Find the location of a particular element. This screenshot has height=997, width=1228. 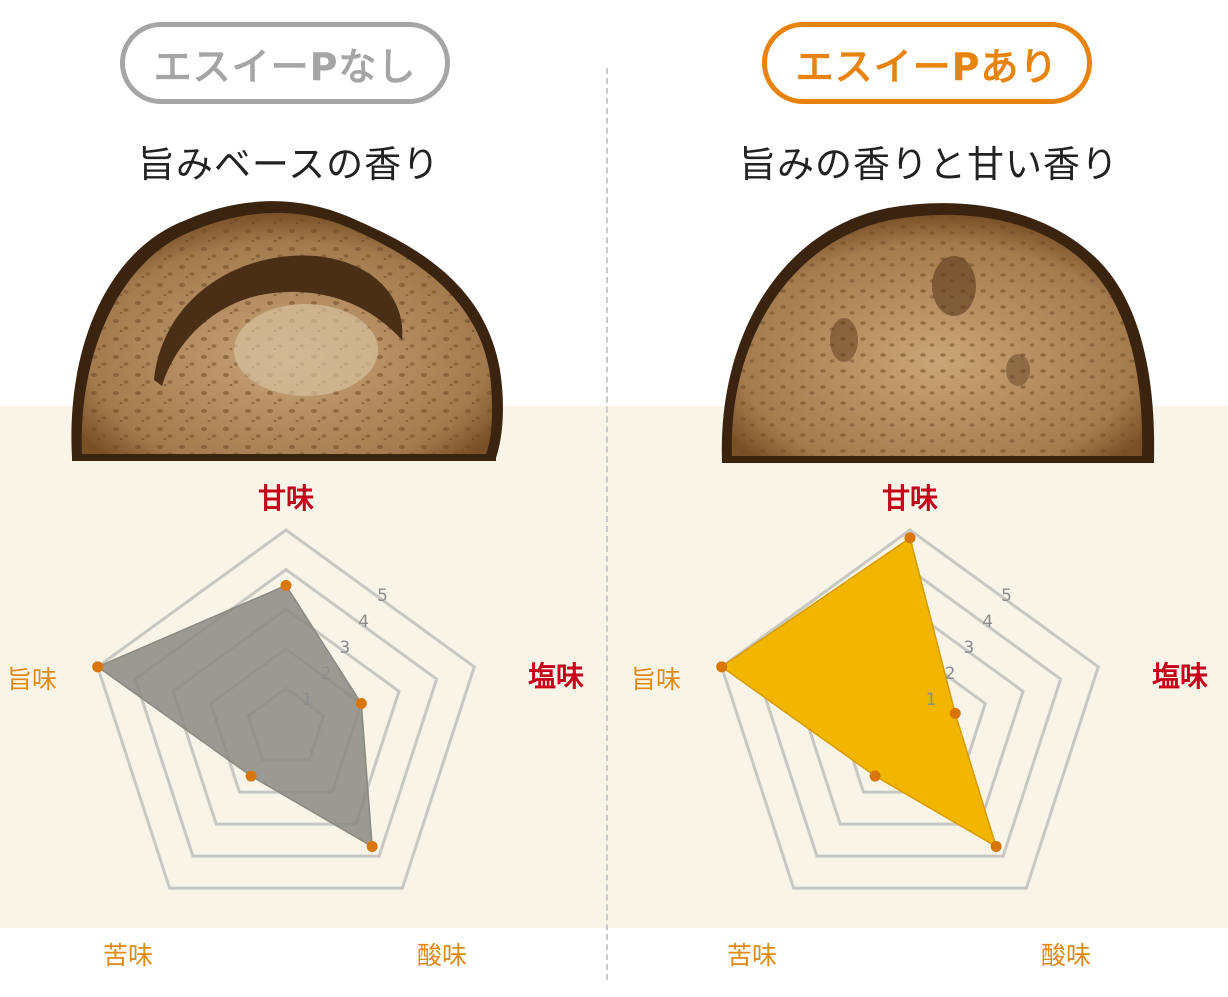

panel-divider is located at coordinates (607, 524).